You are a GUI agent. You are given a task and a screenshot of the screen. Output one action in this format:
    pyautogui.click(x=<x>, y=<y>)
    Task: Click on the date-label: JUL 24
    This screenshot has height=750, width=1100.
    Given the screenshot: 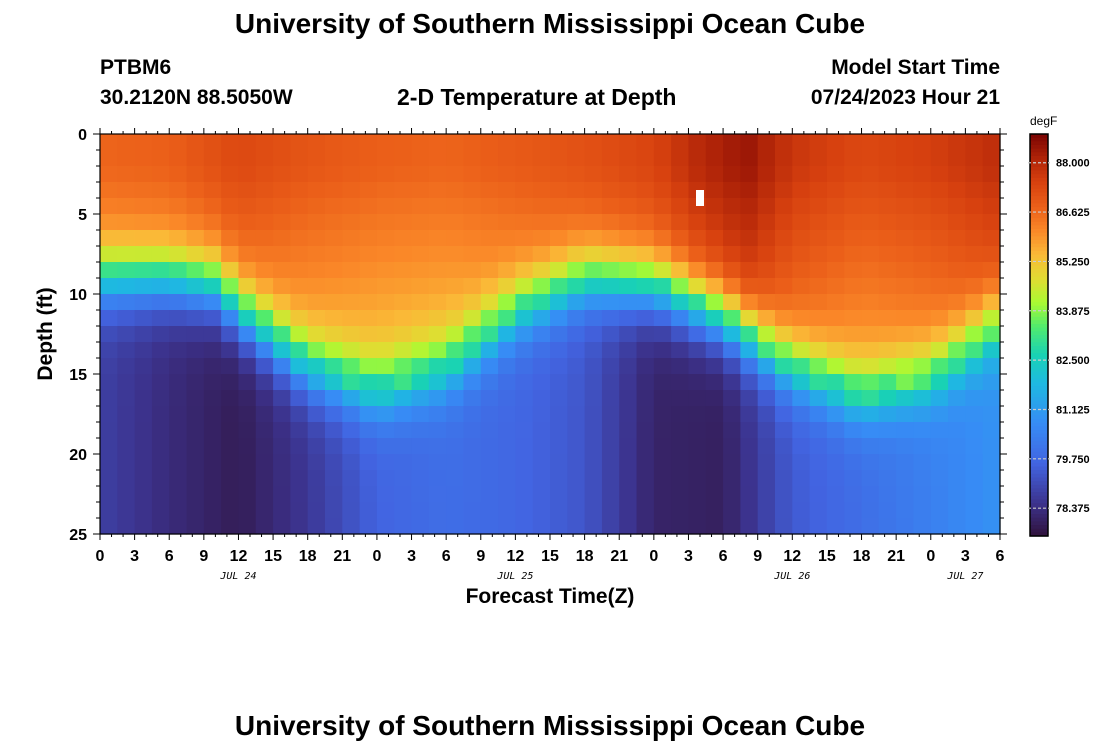 What is the action you would take?
    pyautogui.click(x=237, y=576)
    